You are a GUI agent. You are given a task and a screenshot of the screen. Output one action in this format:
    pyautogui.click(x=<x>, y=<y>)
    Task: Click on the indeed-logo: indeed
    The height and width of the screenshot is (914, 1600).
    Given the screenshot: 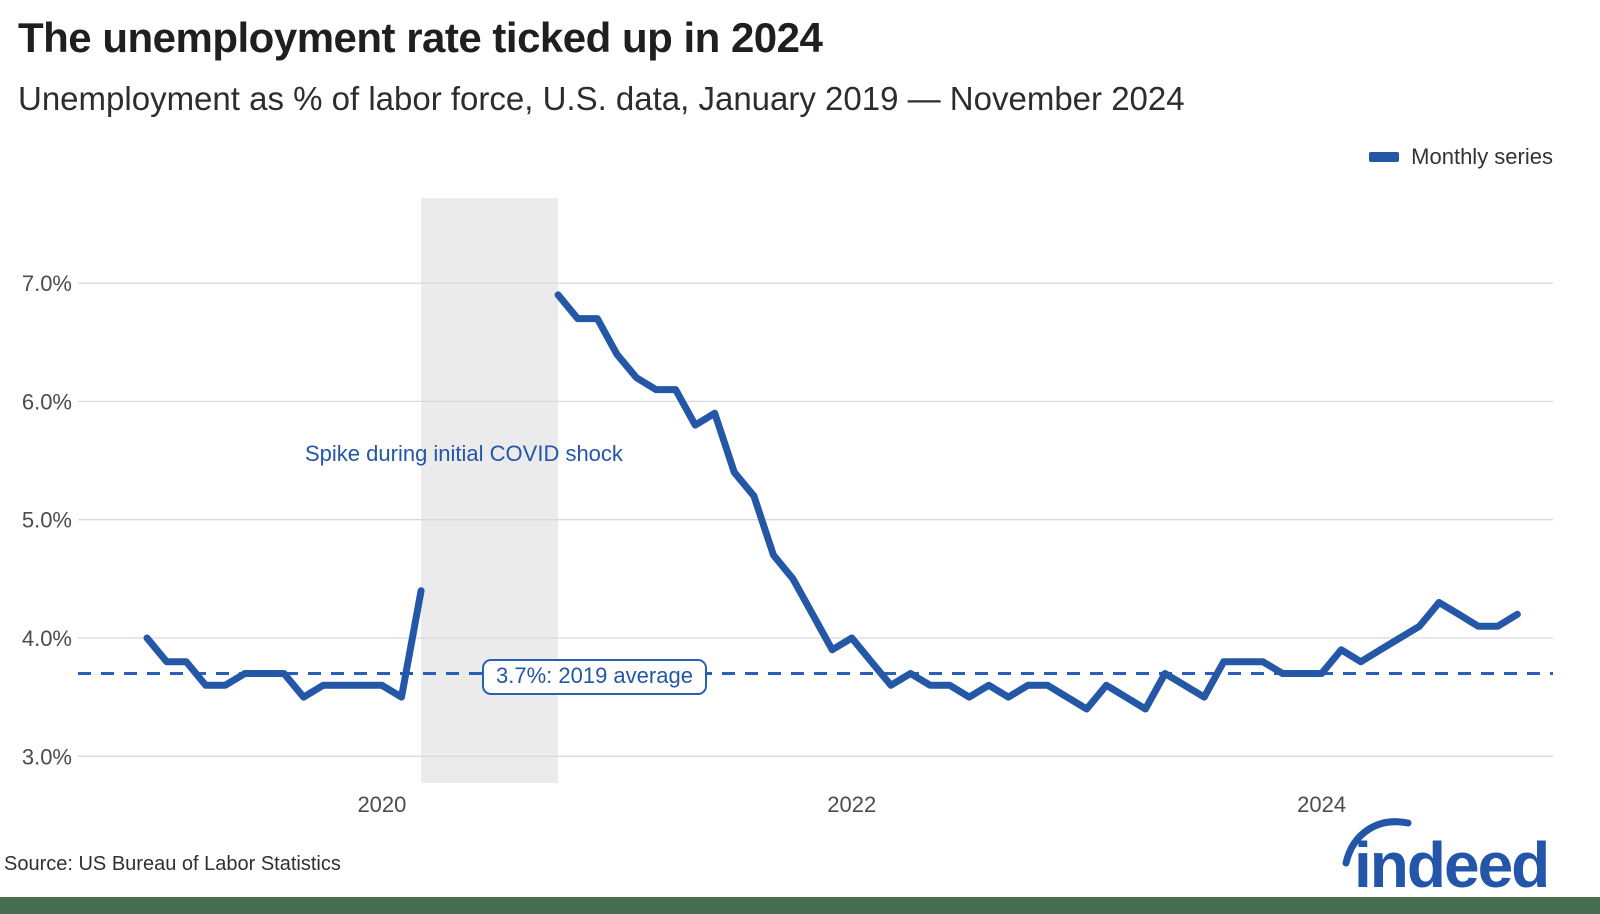 What is the action you would take?
    pyautogui.click(x=1446, y=857)
    